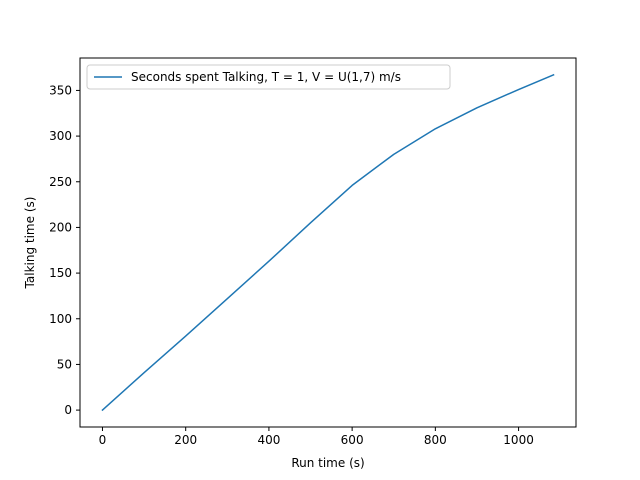 The width and height of the screenshot is (640, 480). I want to click on y-tick-label: 300, so click(60, 136).